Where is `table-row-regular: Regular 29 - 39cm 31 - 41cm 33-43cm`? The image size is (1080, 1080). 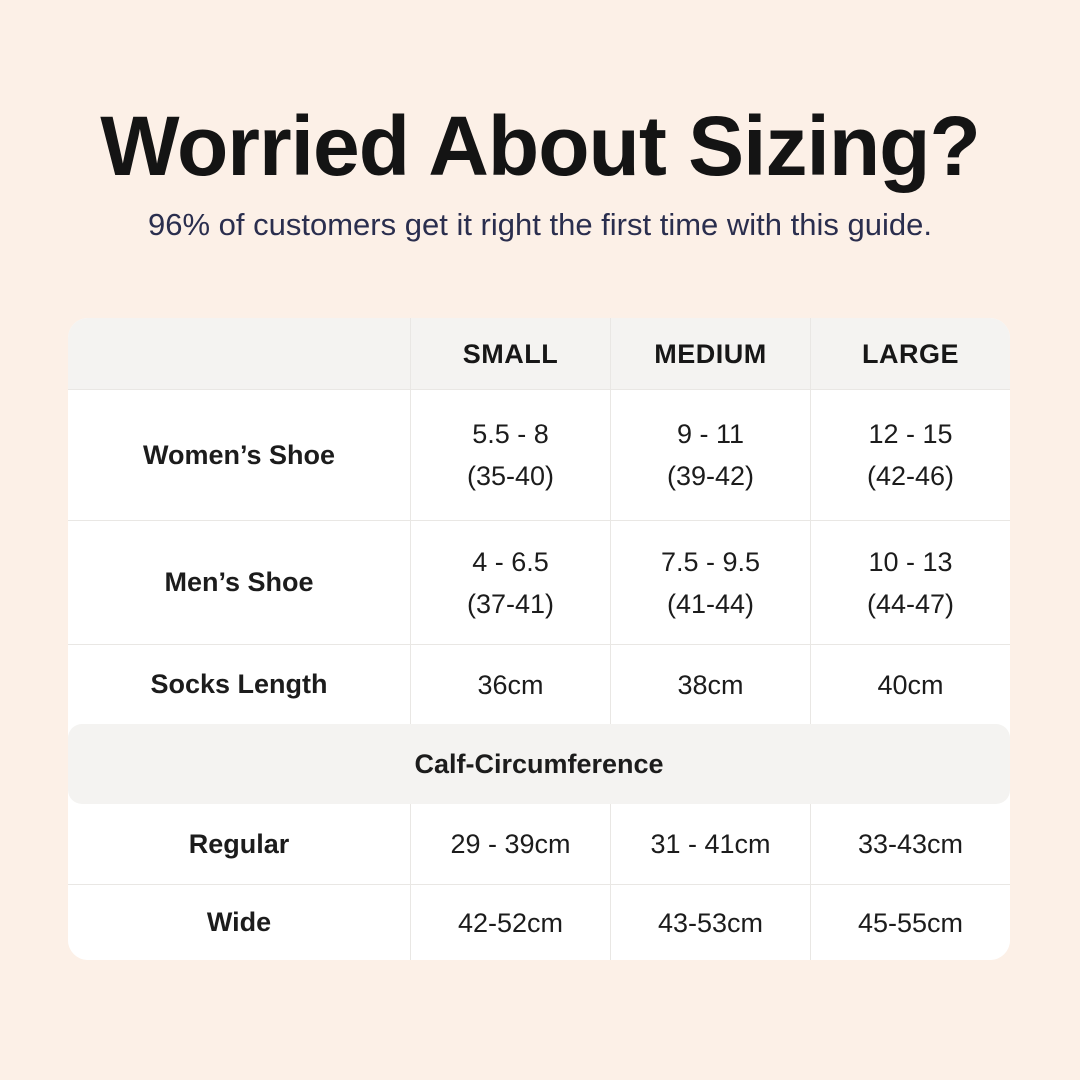
table-row-regular: Regular 29 - 39cm 31 - 41cm 33-43cm is located at coordinates (539, 844).